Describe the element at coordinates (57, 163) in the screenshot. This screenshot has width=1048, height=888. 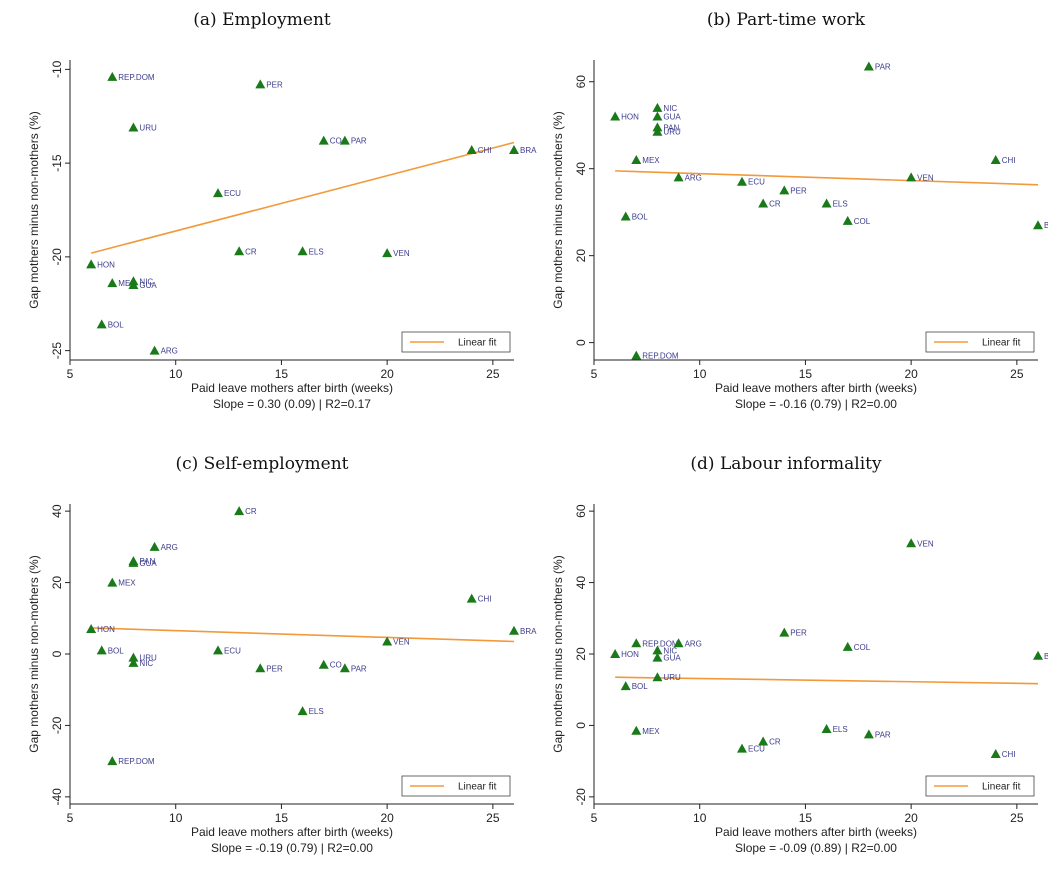
I see `y-tick-label: -15` at that location.